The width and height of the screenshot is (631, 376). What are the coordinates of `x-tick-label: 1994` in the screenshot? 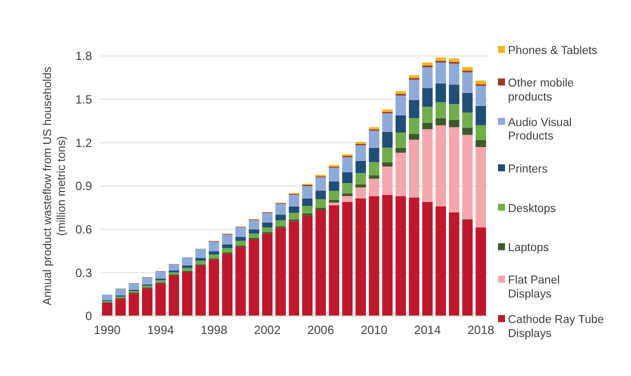 It's located at (160, 330).